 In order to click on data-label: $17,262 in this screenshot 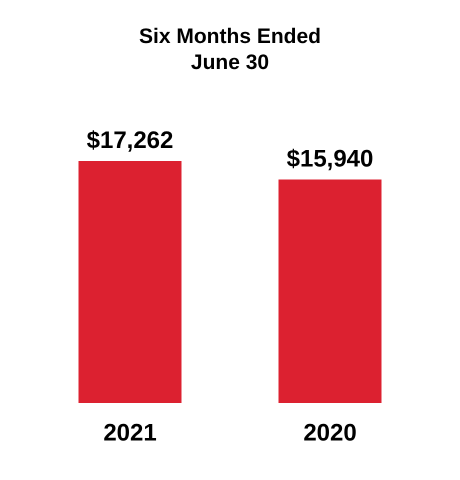, I will do `click(130, 140)`.